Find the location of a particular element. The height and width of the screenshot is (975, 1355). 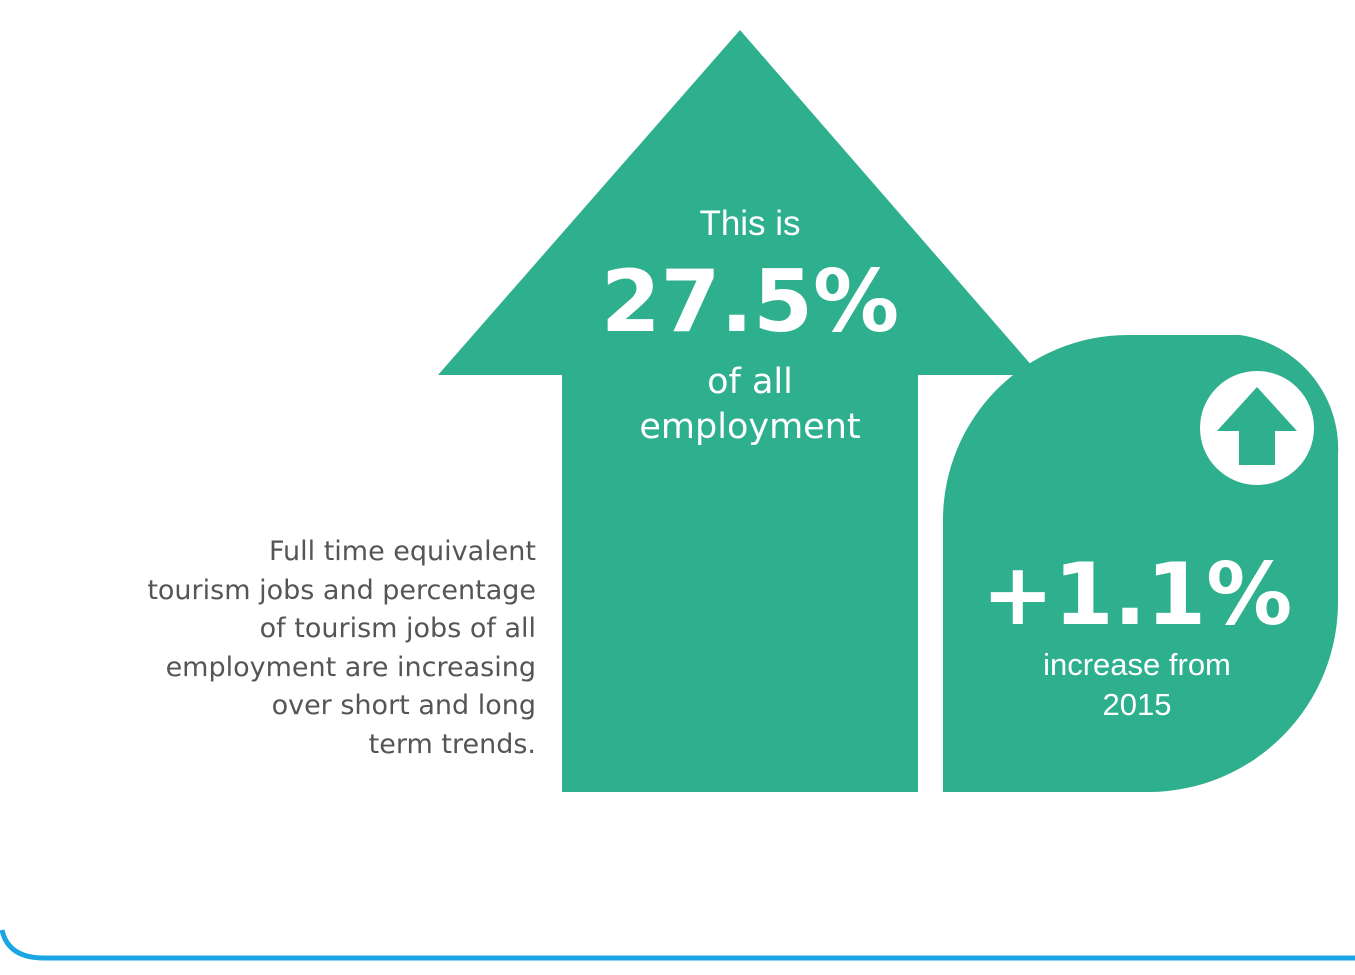

arrow-stat-suffix: of all employment is located at coordinates (750, 405).